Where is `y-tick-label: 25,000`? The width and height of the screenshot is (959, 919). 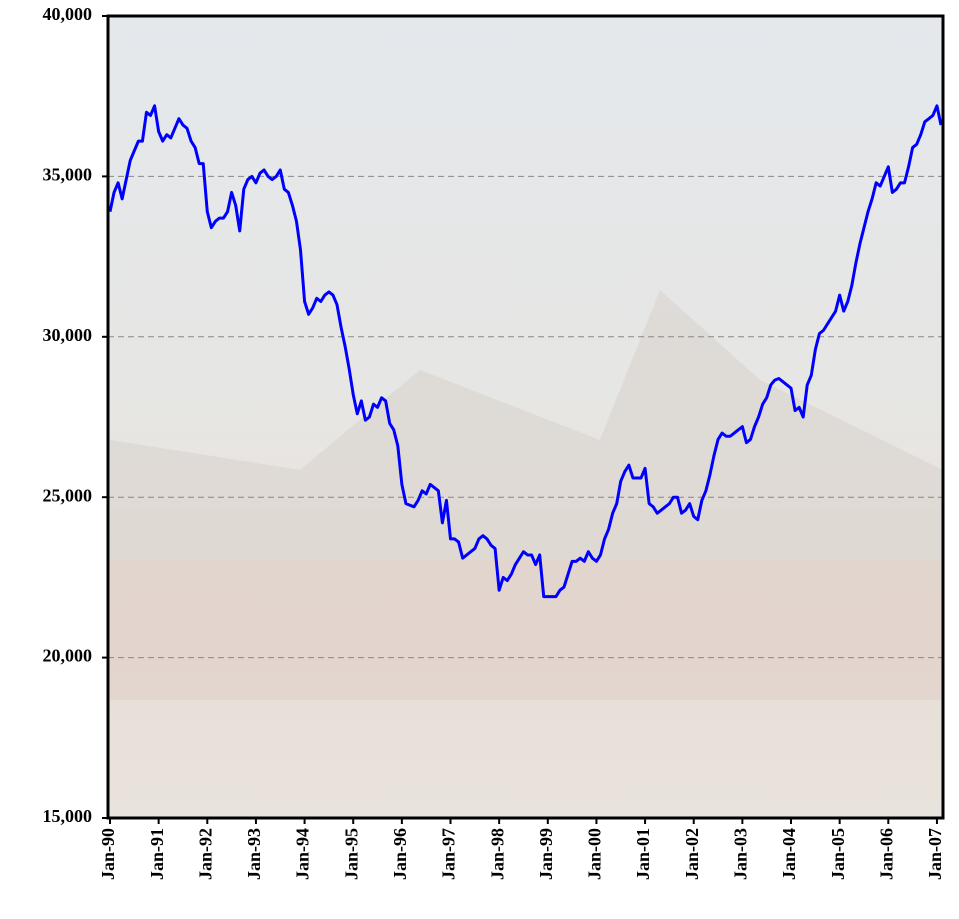 y-tick-label: 25,000 is located at coordinates (68, 495).